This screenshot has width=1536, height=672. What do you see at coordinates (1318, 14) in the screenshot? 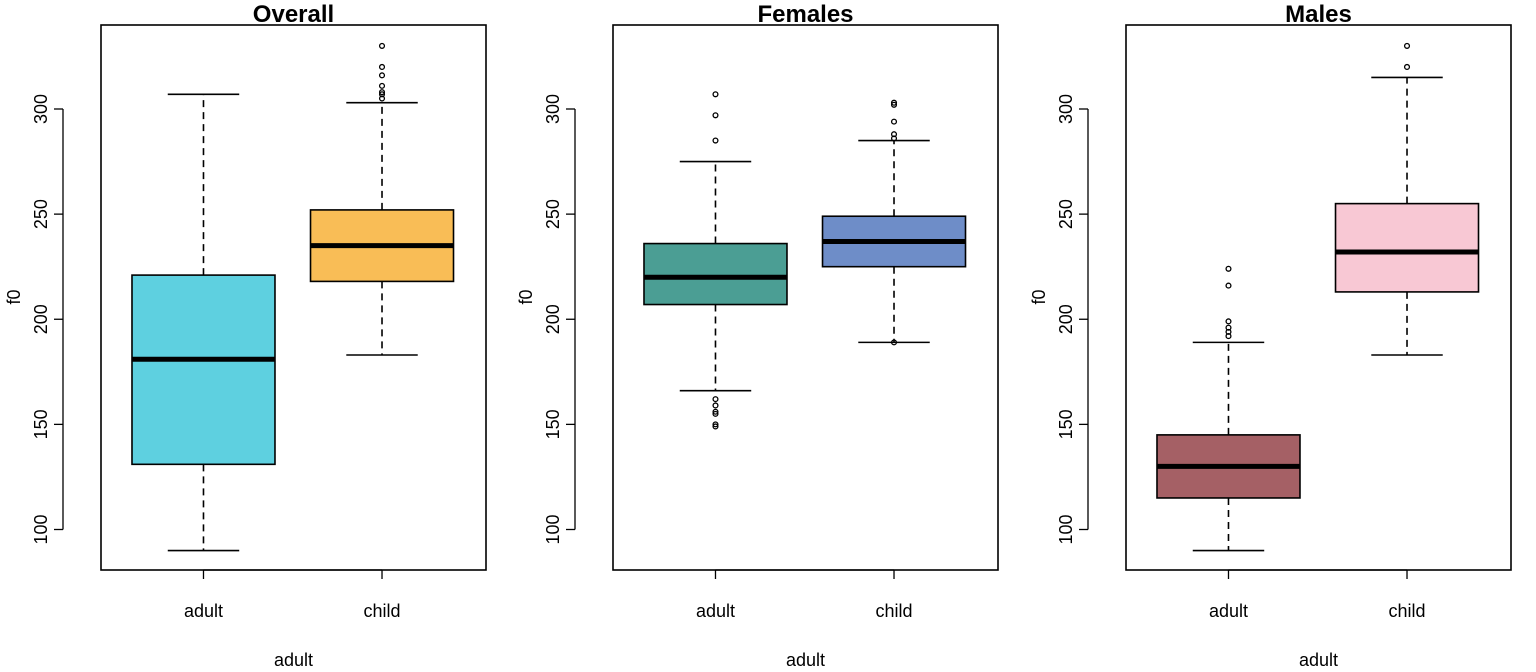
I see `chart-title: Males` at bounding box center [1318, 14].